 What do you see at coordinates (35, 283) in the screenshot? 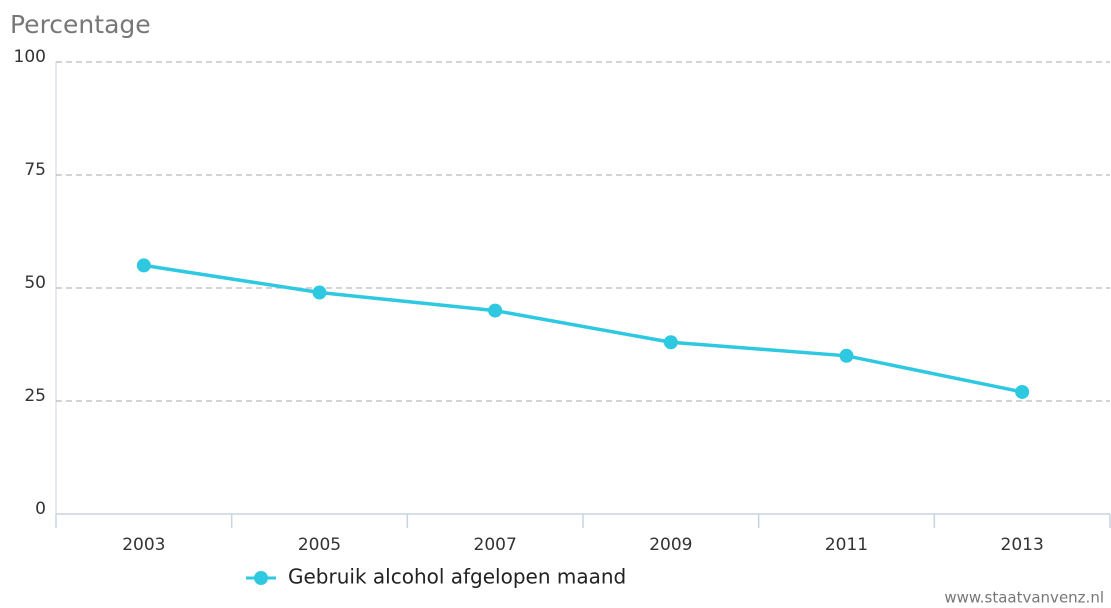
I see `y-tick-label: 50` at bounding box center [35, 283].